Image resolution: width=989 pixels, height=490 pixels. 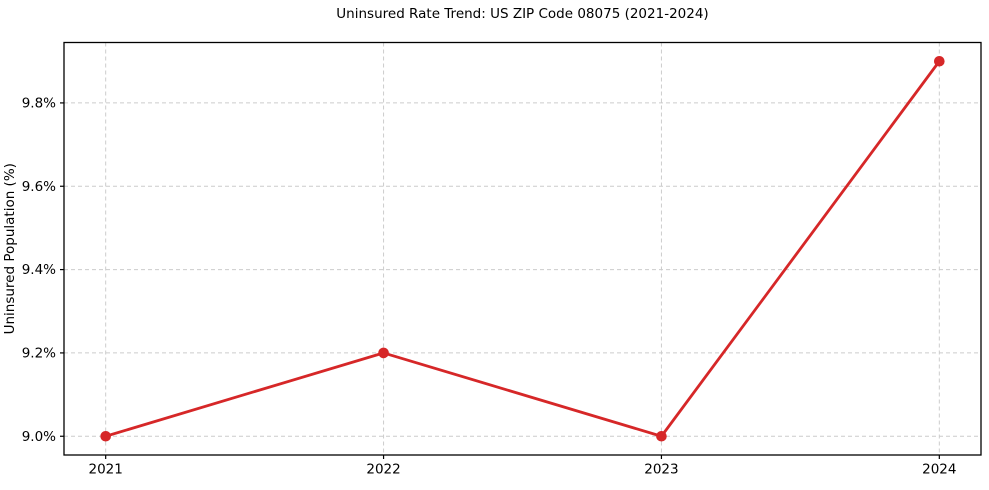 What do you see at coordinates (939, 470) in the screenshot?
I see `x-tick-label: 2024` at bounding box center [939, 470].